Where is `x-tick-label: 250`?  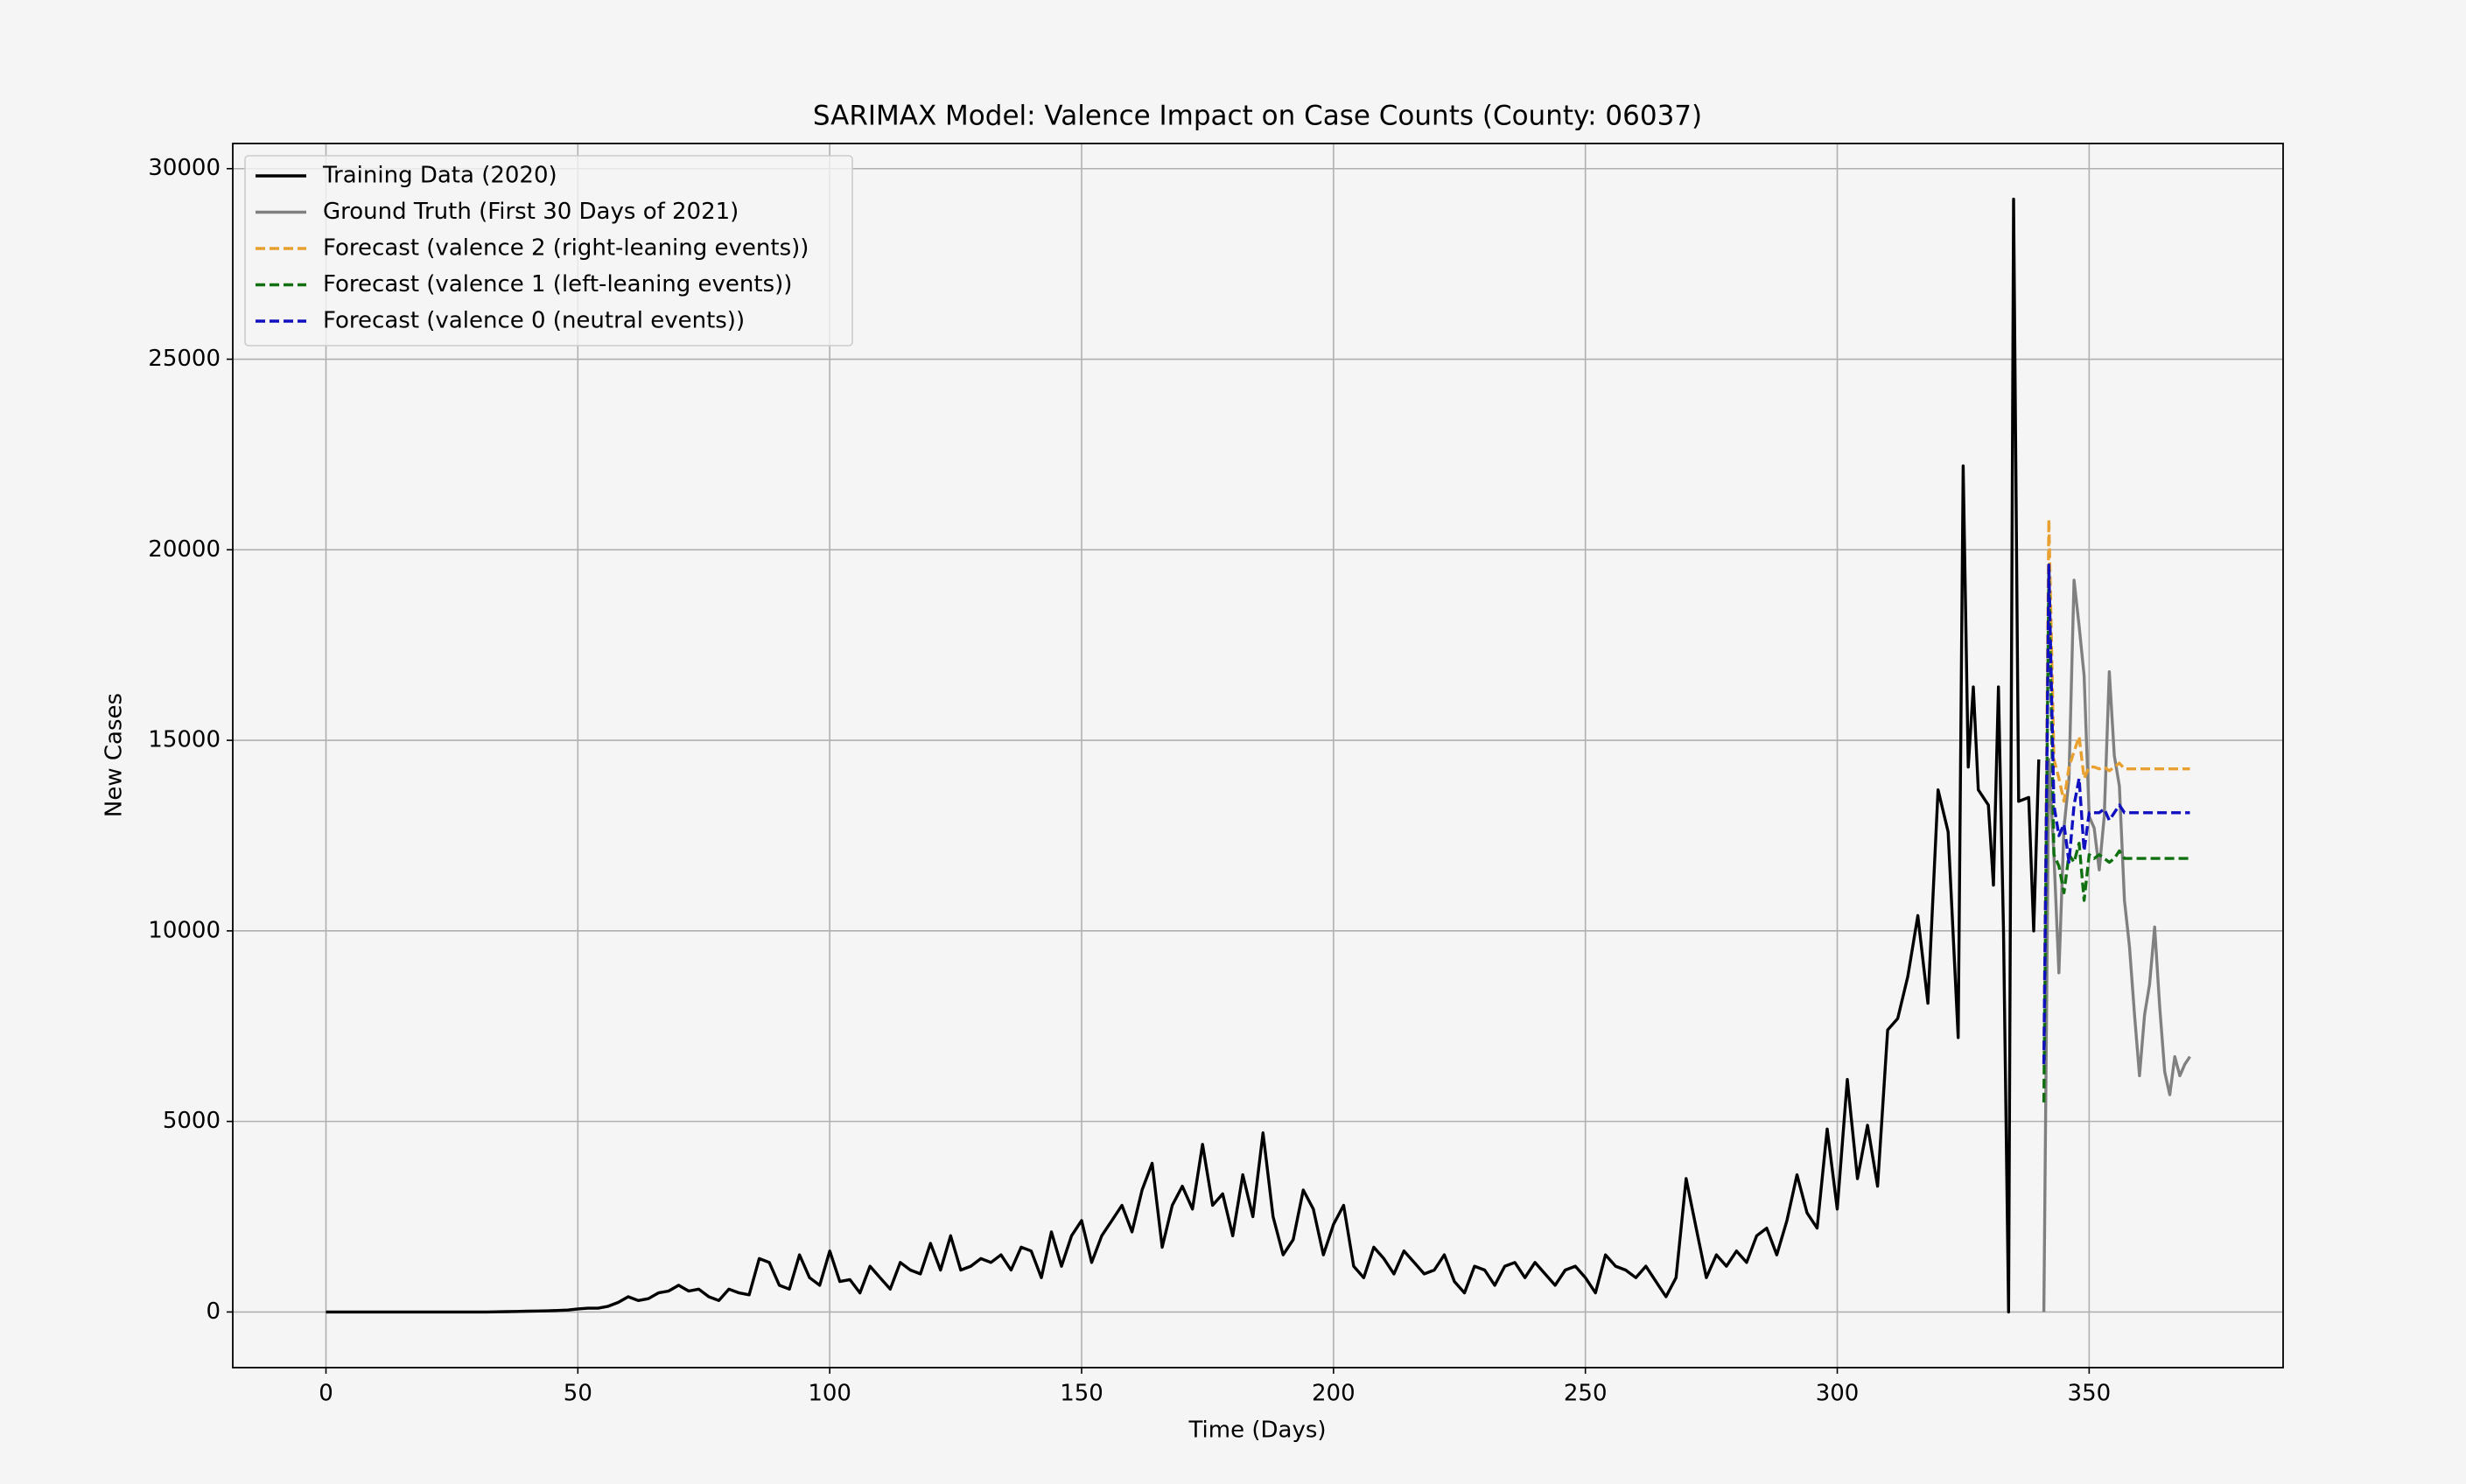 x-tick-label: 250 is located at coordinates (1586, 1394).